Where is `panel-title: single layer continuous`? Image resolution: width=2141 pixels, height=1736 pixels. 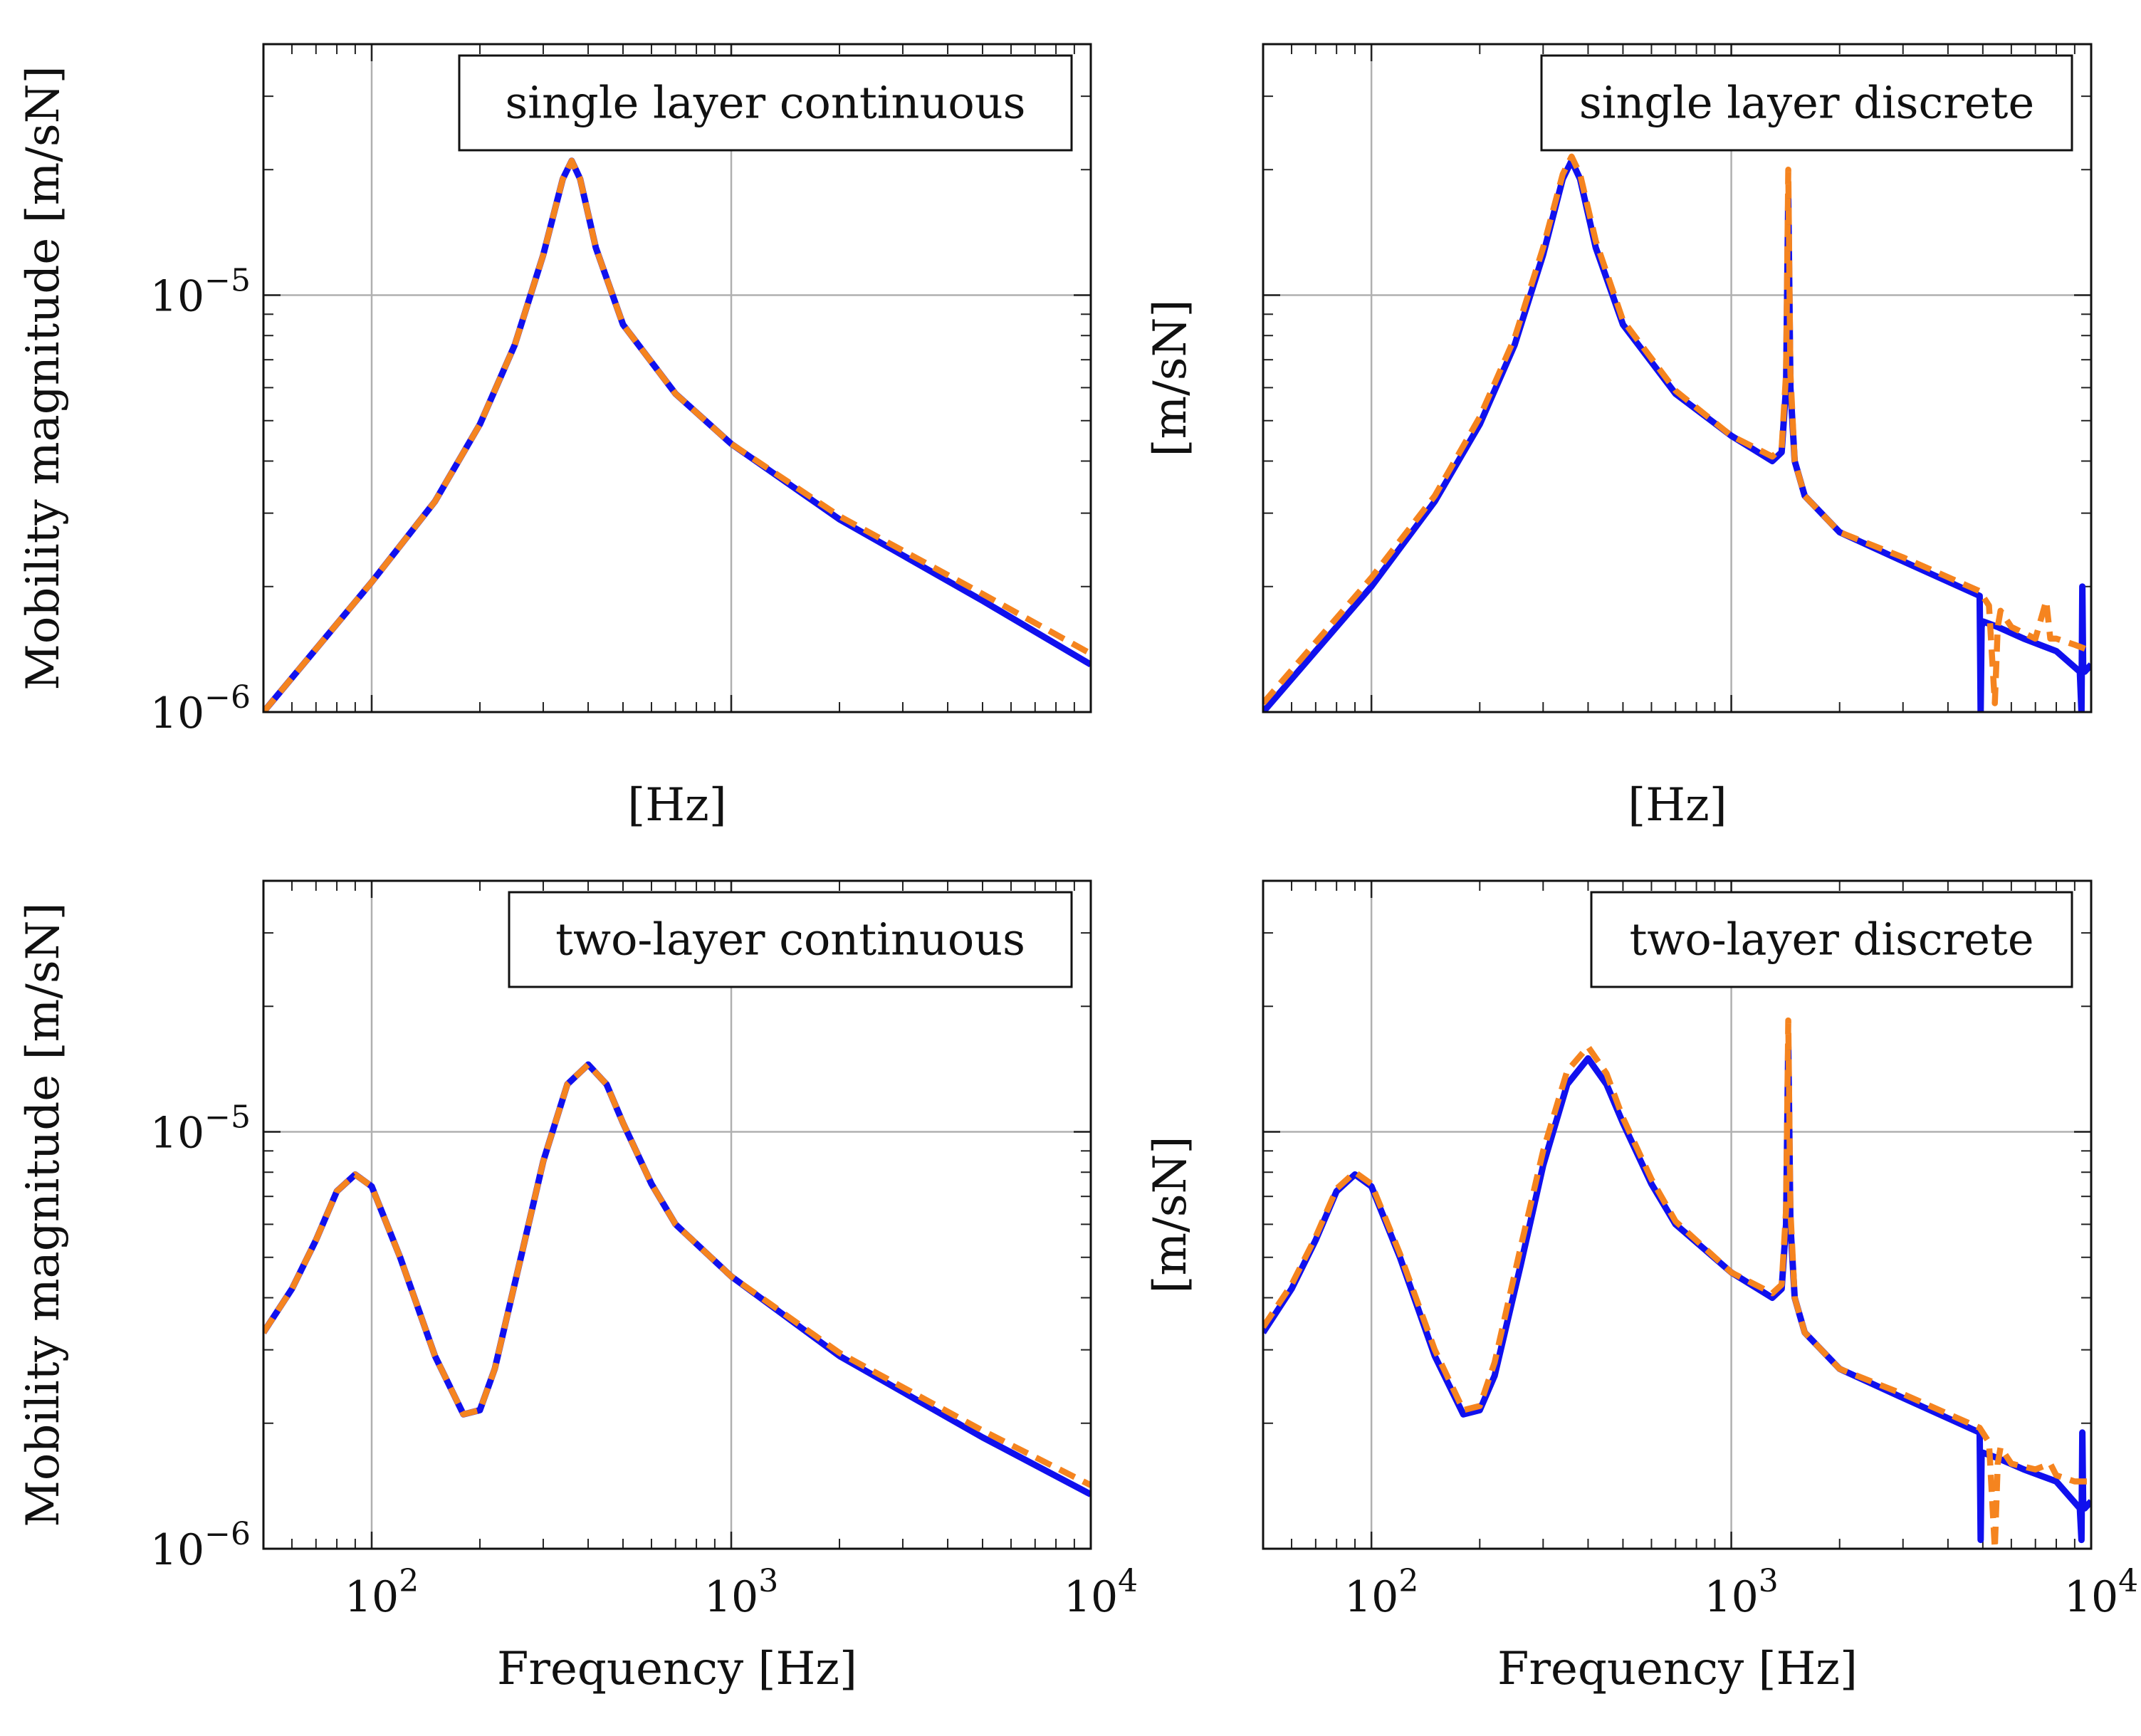
panel-title: single layer continuous is located at coordinates (765, 103).